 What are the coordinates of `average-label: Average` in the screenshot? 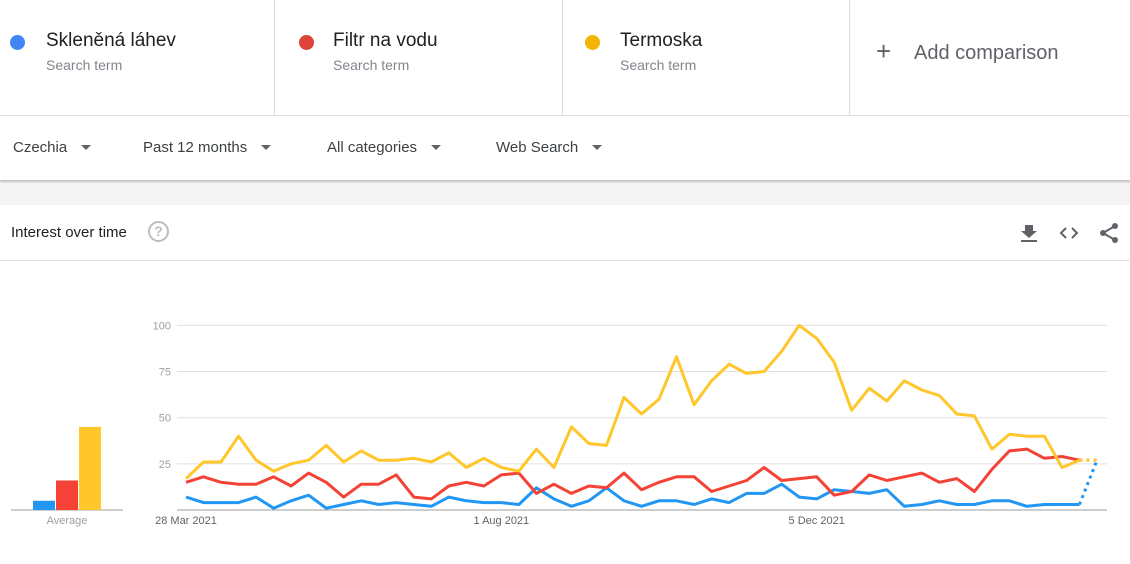 It's located at (67, 521).